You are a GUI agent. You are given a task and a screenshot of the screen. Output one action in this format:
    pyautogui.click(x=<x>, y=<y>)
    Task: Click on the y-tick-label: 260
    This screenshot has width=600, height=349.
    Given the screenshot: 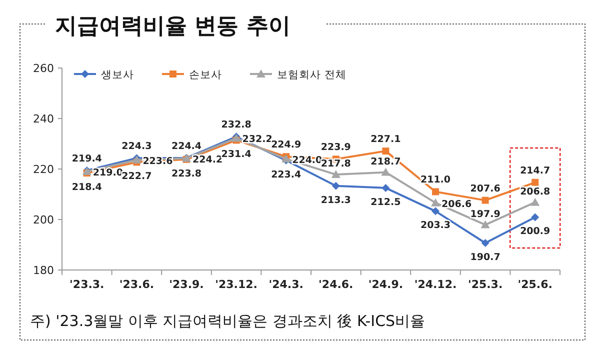 What is the action you would take?
    pyautogui.click(x=43, y=68)
    